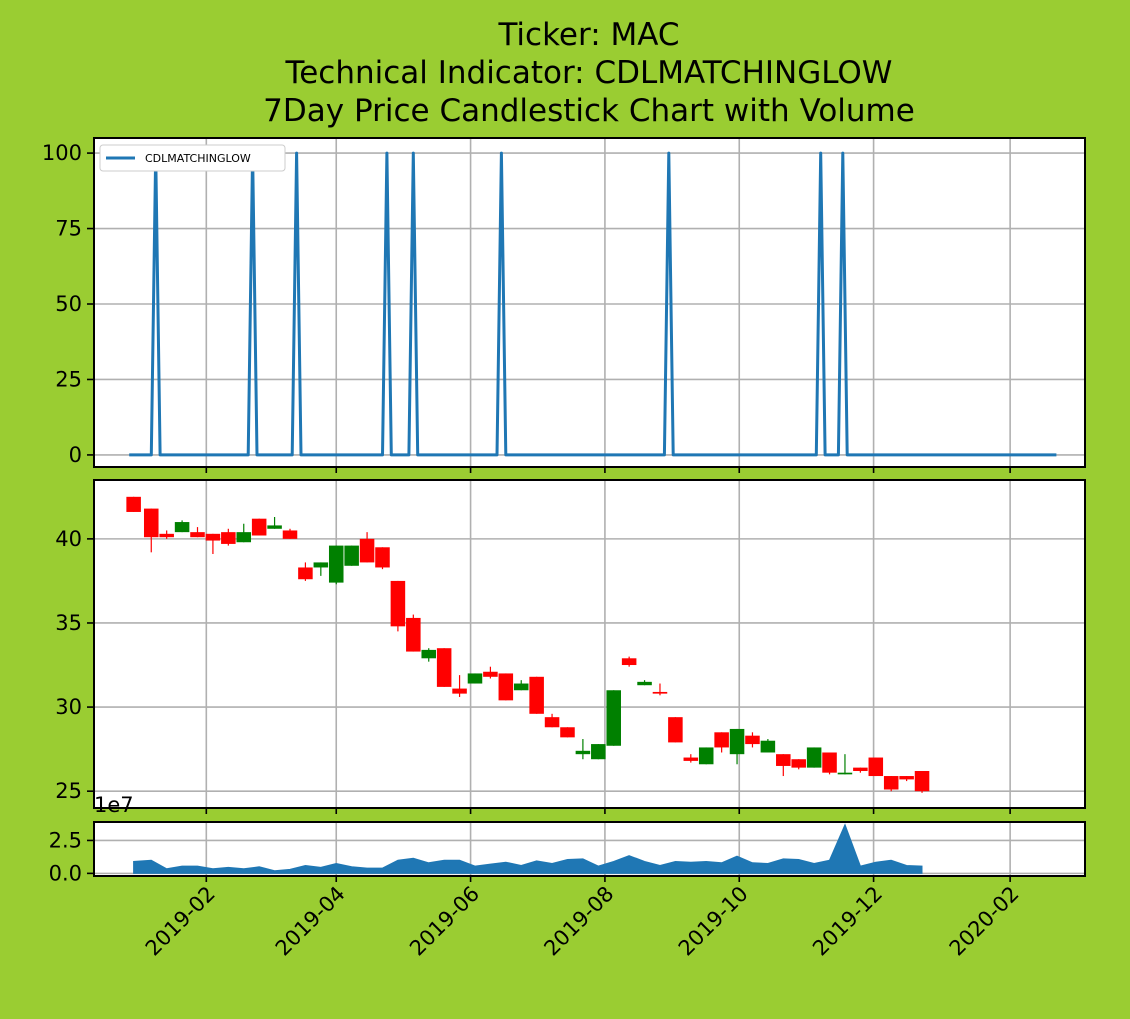  I want to click on volume-area, so click(528, 848).